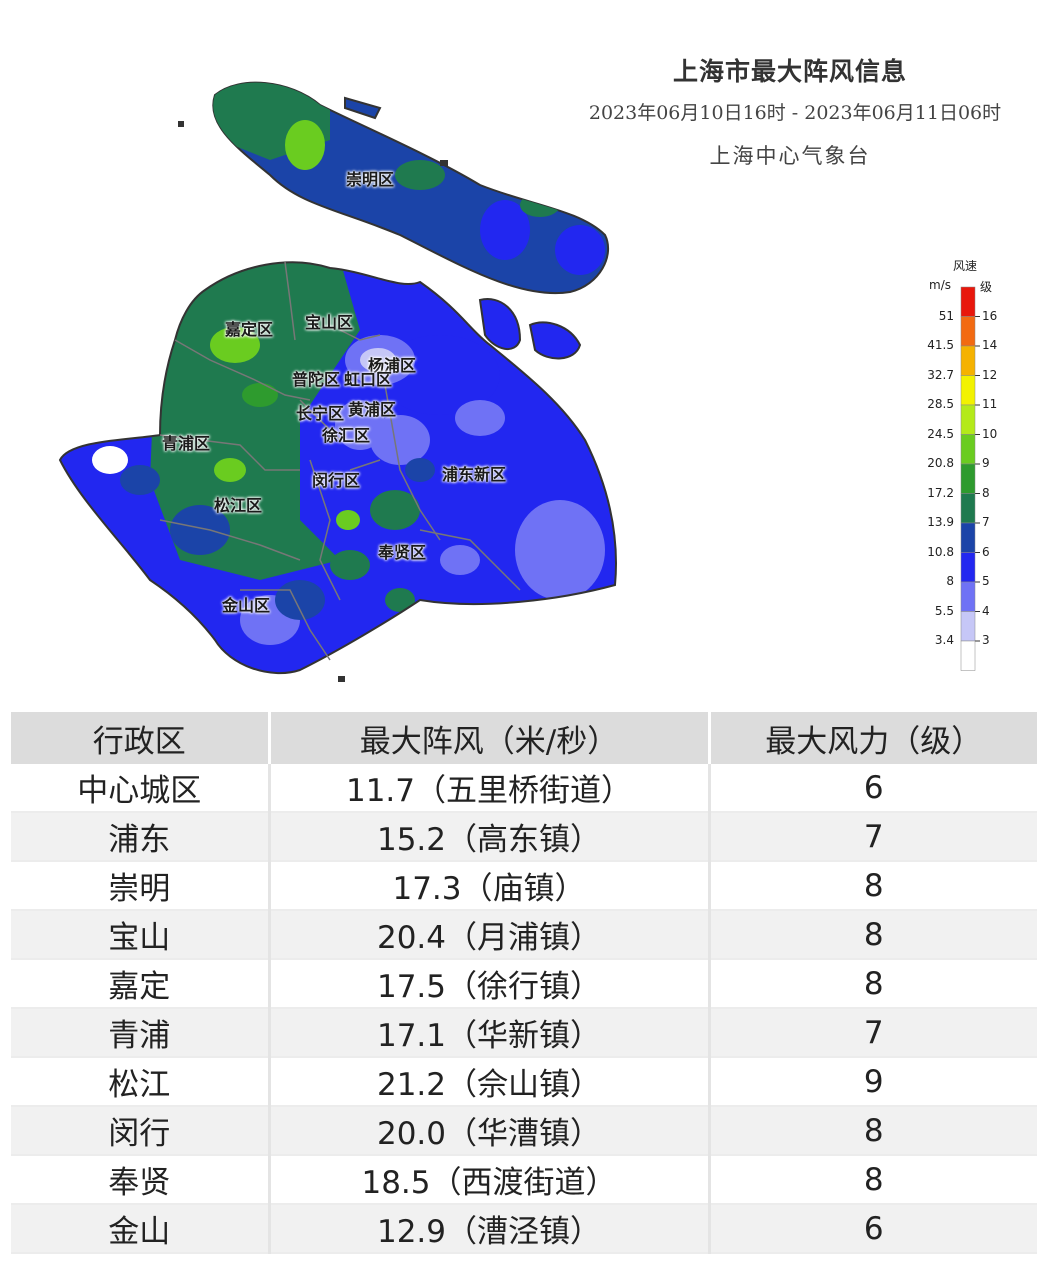  What do you see at coordinates (340, 461) in the screenshot?
I see `district-boundaries` at bounding box center [340, 461].